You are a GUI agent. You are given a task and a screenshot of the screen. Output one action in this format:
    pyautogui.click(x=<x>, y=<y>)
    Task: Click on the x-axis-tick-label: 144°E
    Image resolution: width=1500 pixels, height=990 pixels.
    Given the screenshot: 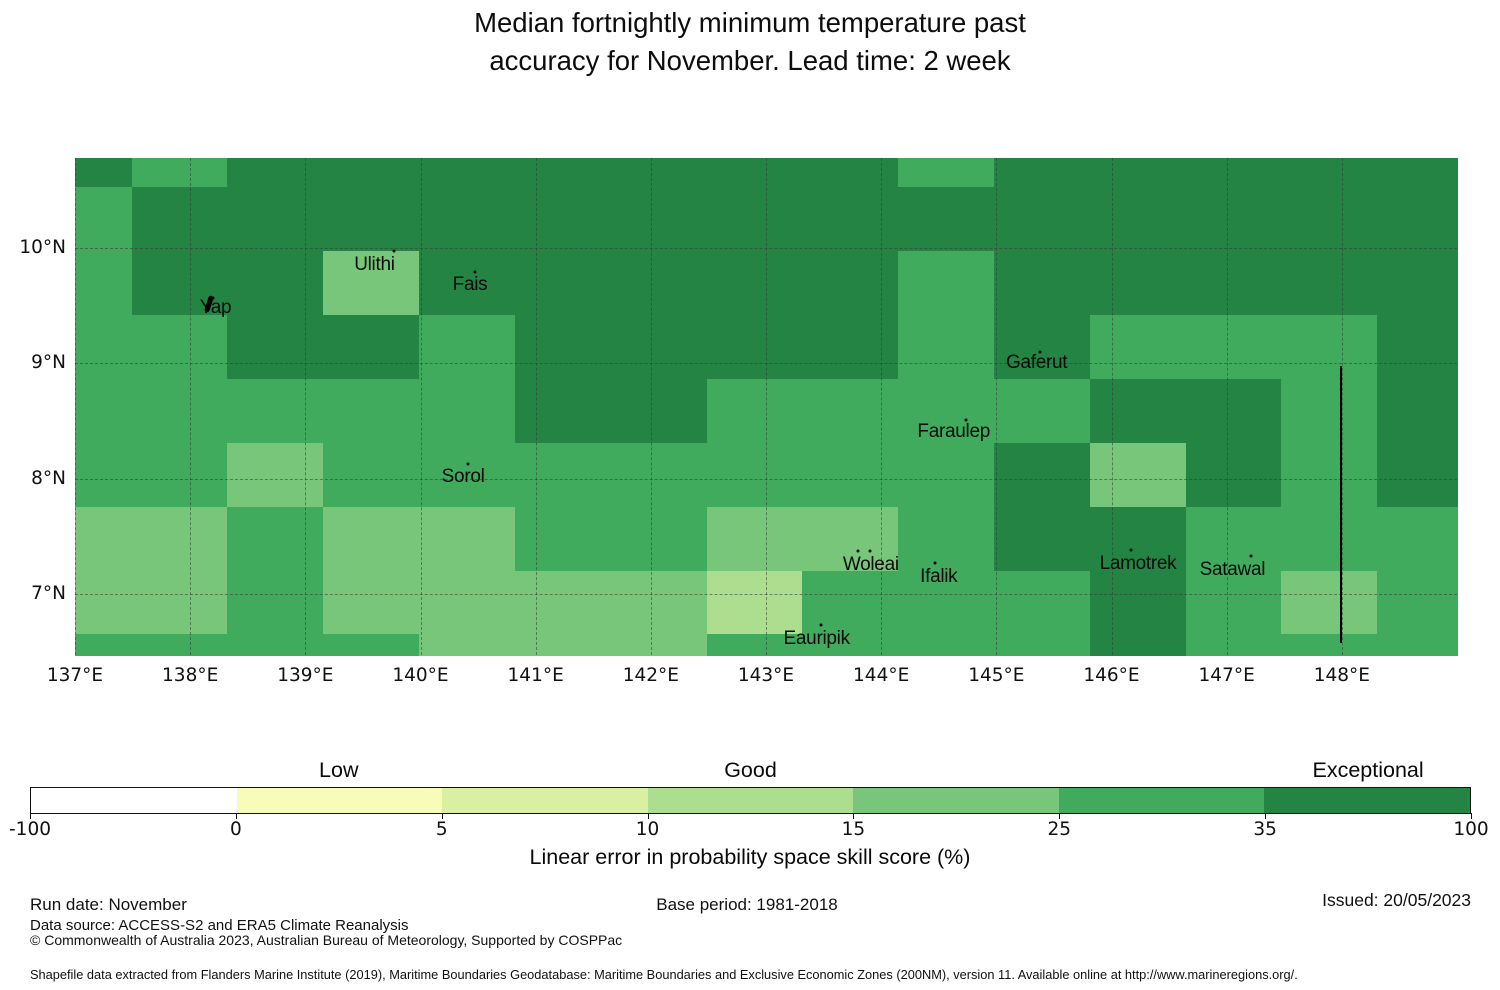 What is the action you would take?
    pyautogui.click(x=881, y=675)
    